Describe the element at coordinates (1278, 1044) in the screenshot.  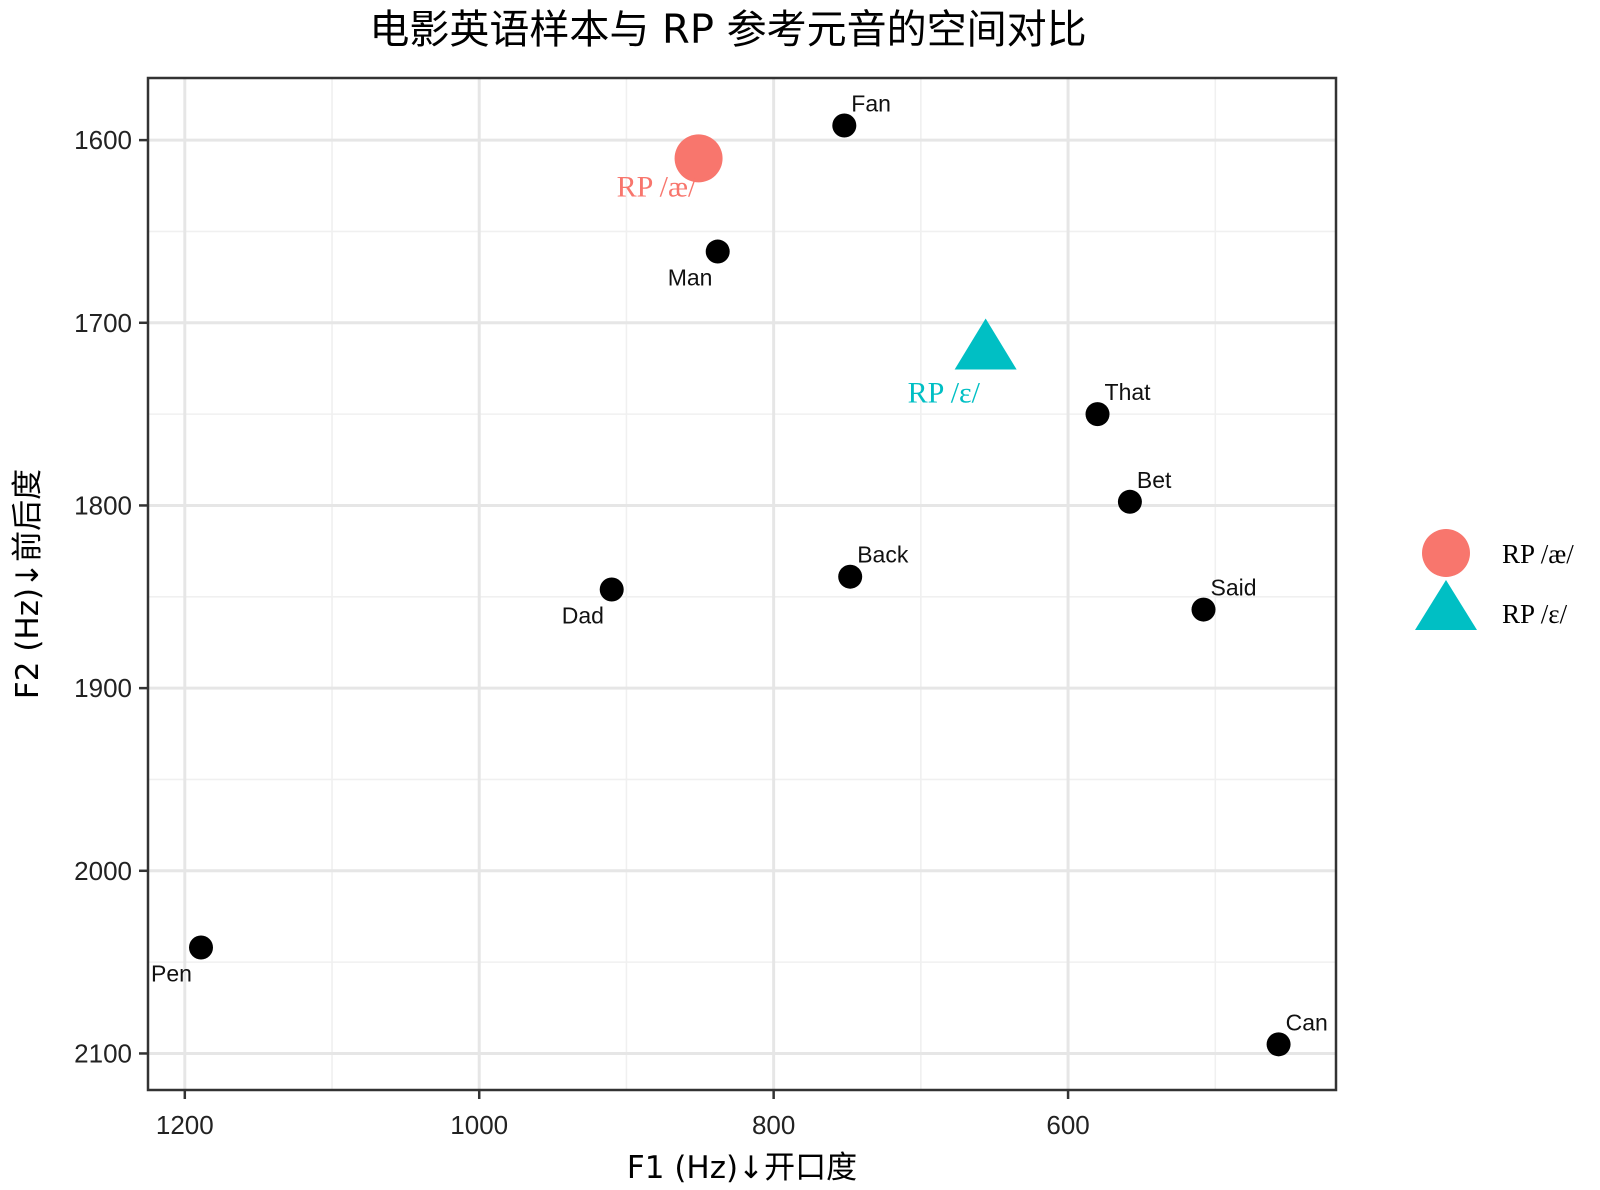
I see `sample-point-can` at that location.